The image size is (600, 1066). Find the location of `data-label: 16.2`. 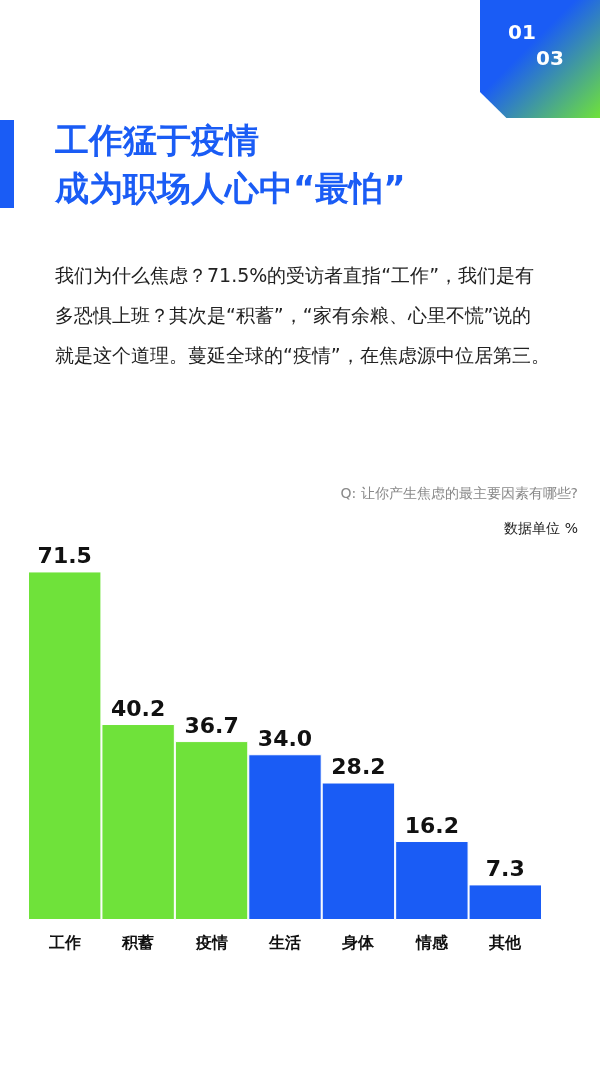

data-label: 16.2 is located at coordinates (431, 825).